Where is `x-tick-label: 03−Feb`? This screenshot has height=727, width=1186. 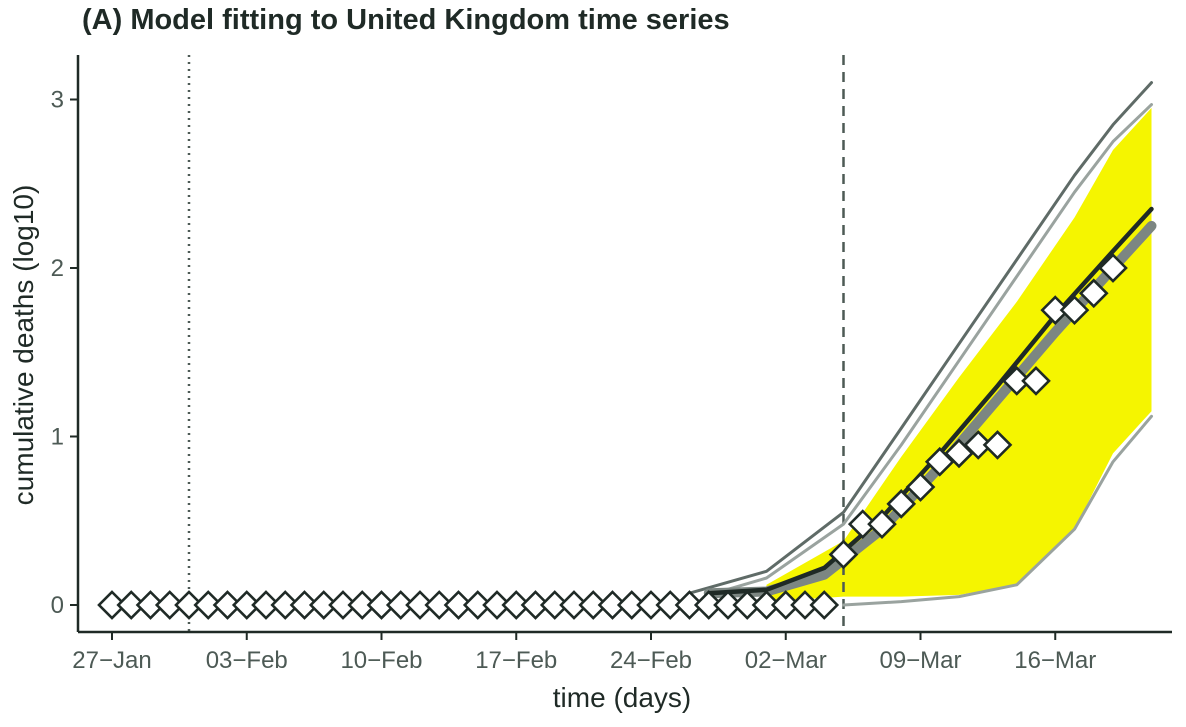
x-tick-label: 03−Feb is located at coordinates (247, 660).